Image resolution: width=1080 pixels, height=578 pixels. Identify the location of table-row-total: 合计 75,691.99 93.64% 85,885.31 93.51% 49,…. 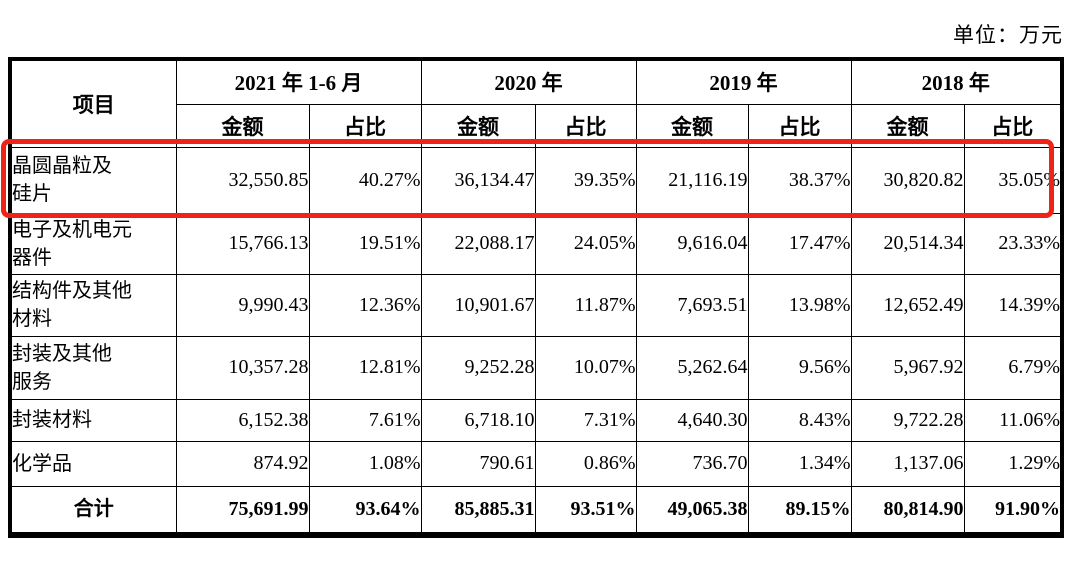
(536, 510).